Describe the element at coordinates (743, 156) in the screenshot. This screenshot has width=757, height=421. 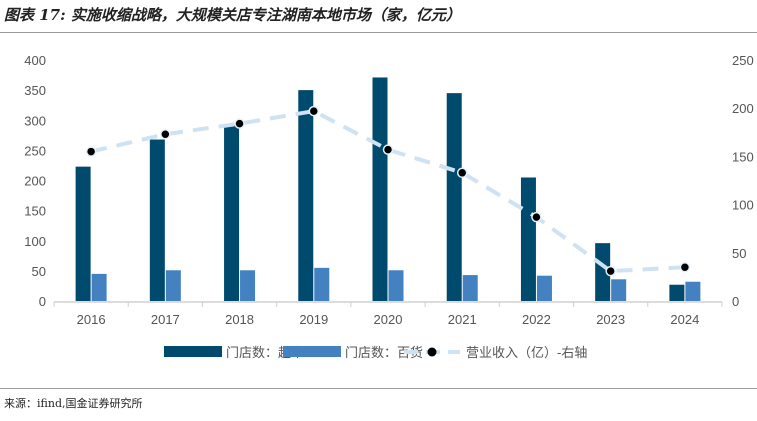
I see `right-axis-tick: 150` at that location.